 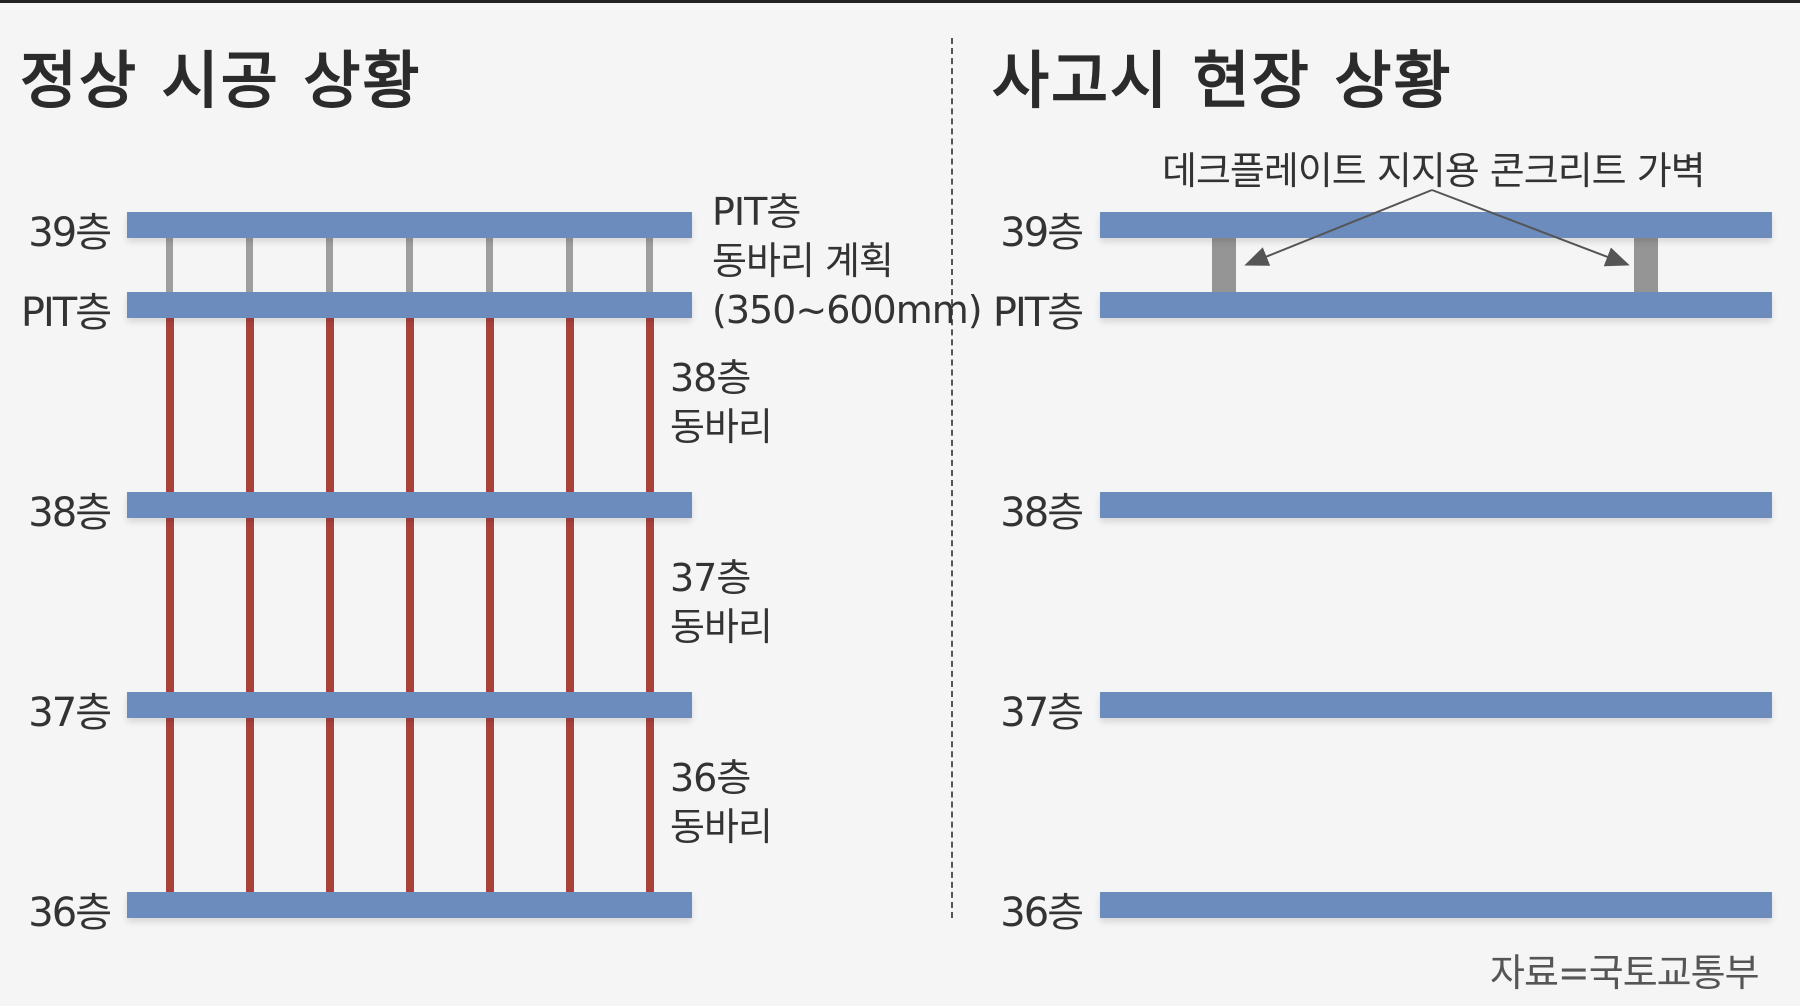 I want to click on f36-shoring-note: 36층 동바리, so click(x=721, y=803).